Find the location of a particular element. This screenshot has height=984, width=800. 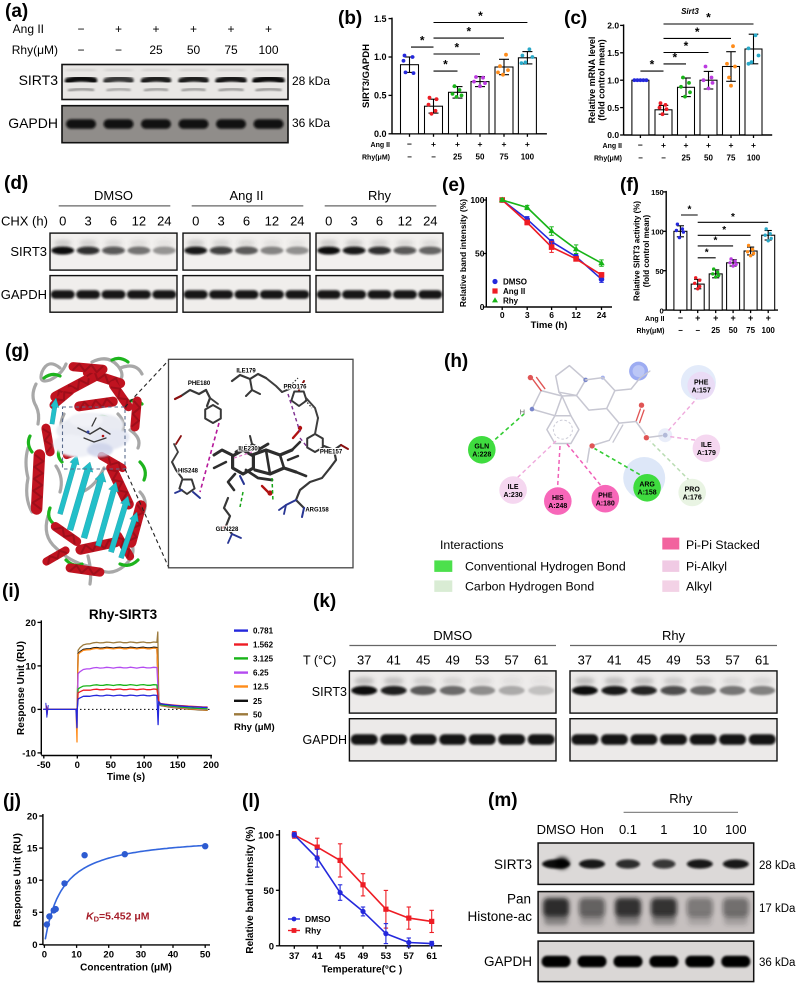

svg-text: -50 is located at coordinates (44, 765).